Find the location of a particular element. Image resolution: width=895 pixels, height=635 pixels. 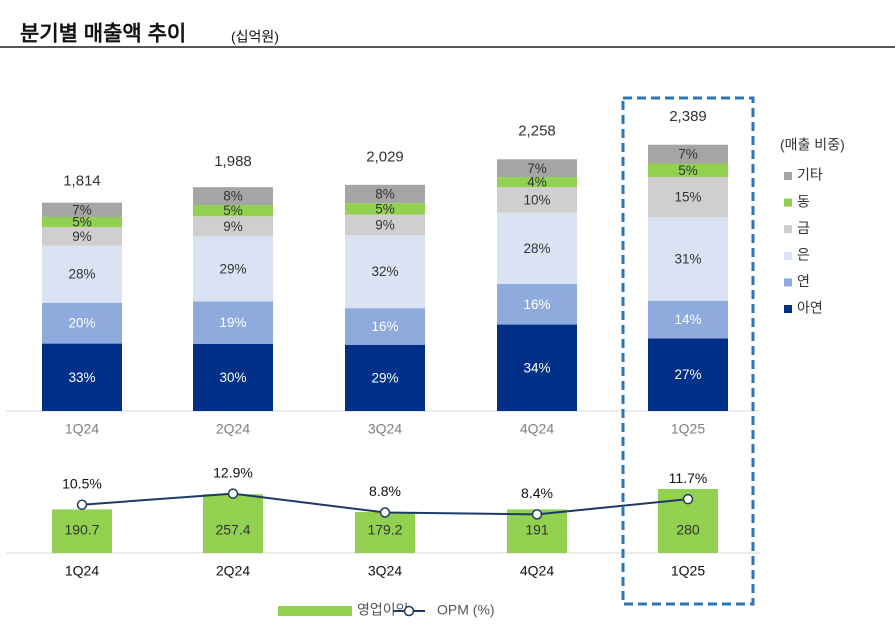

data-label: 30% is located at coordinates (232, 377).